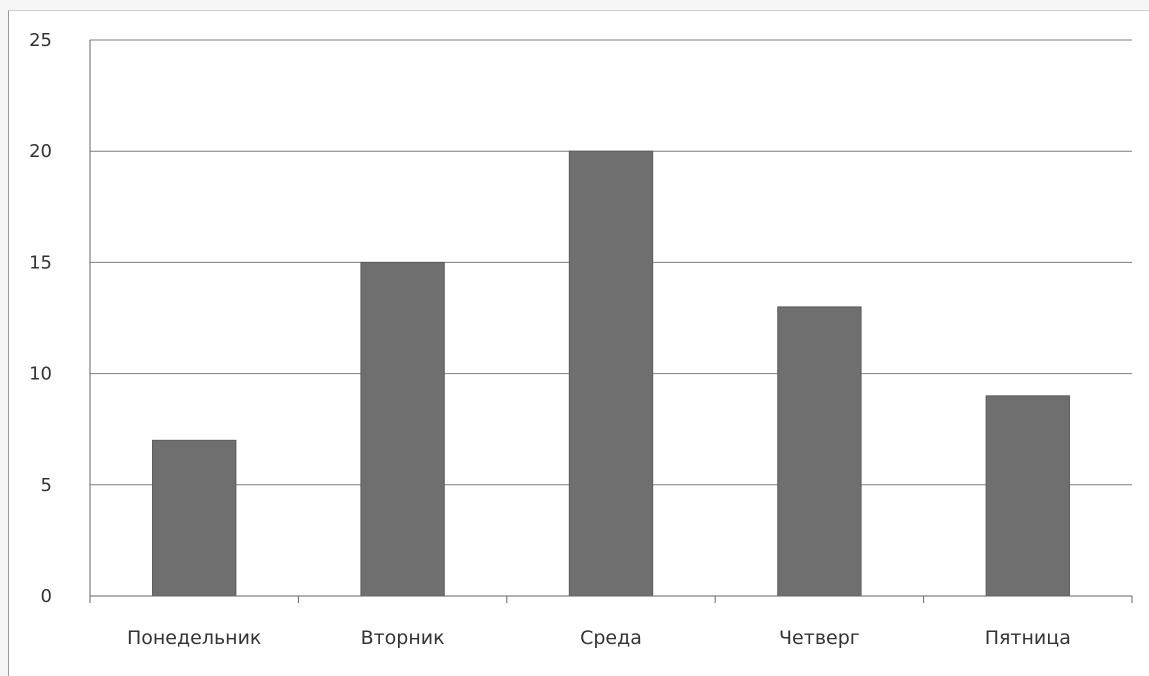 The image size is (1149, 676). What do you see at coordinates (194, 638) in the screenshot?
I see `x-category-label: Понедельник` at bounding box center [194, 638].